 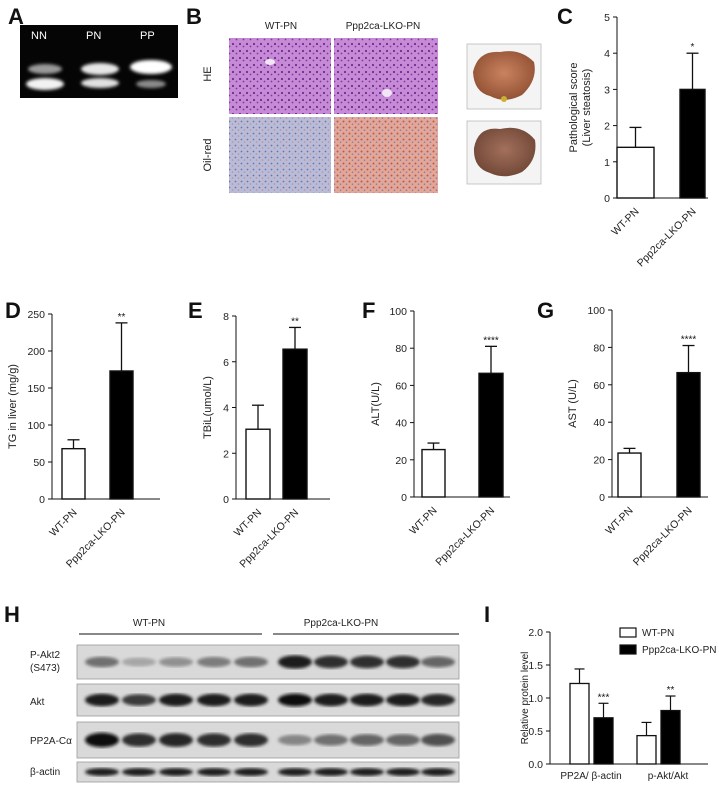 What do you see at coordinates (341, 623) in the screenshot?
I see `wb-group-label: Ppp2ca-LKO-PN` at bounding box center [341, 623].